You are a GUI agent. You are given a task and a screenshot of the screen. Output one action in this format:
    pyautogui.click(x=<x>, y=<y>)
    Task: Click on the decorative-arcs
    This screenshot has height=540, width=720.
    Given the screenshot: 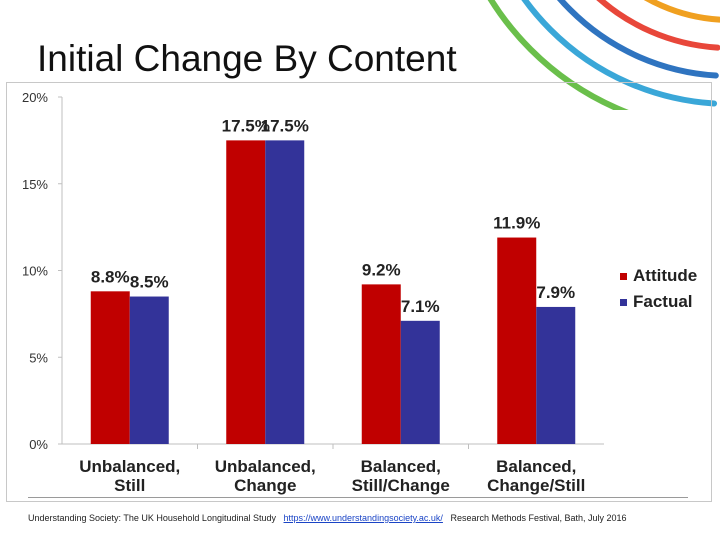 What is the action you would take?
    pyautogui.click(x=603, y=55)
    